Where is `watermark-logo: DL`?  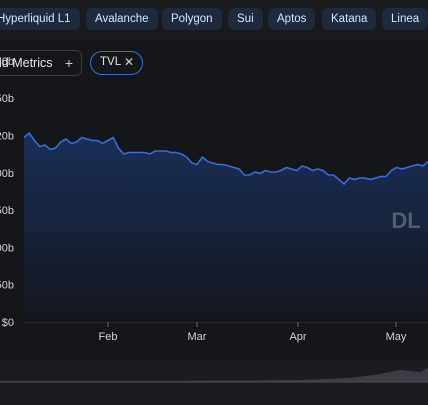
watermark-logo: DL is located at coordinates (405, 220).